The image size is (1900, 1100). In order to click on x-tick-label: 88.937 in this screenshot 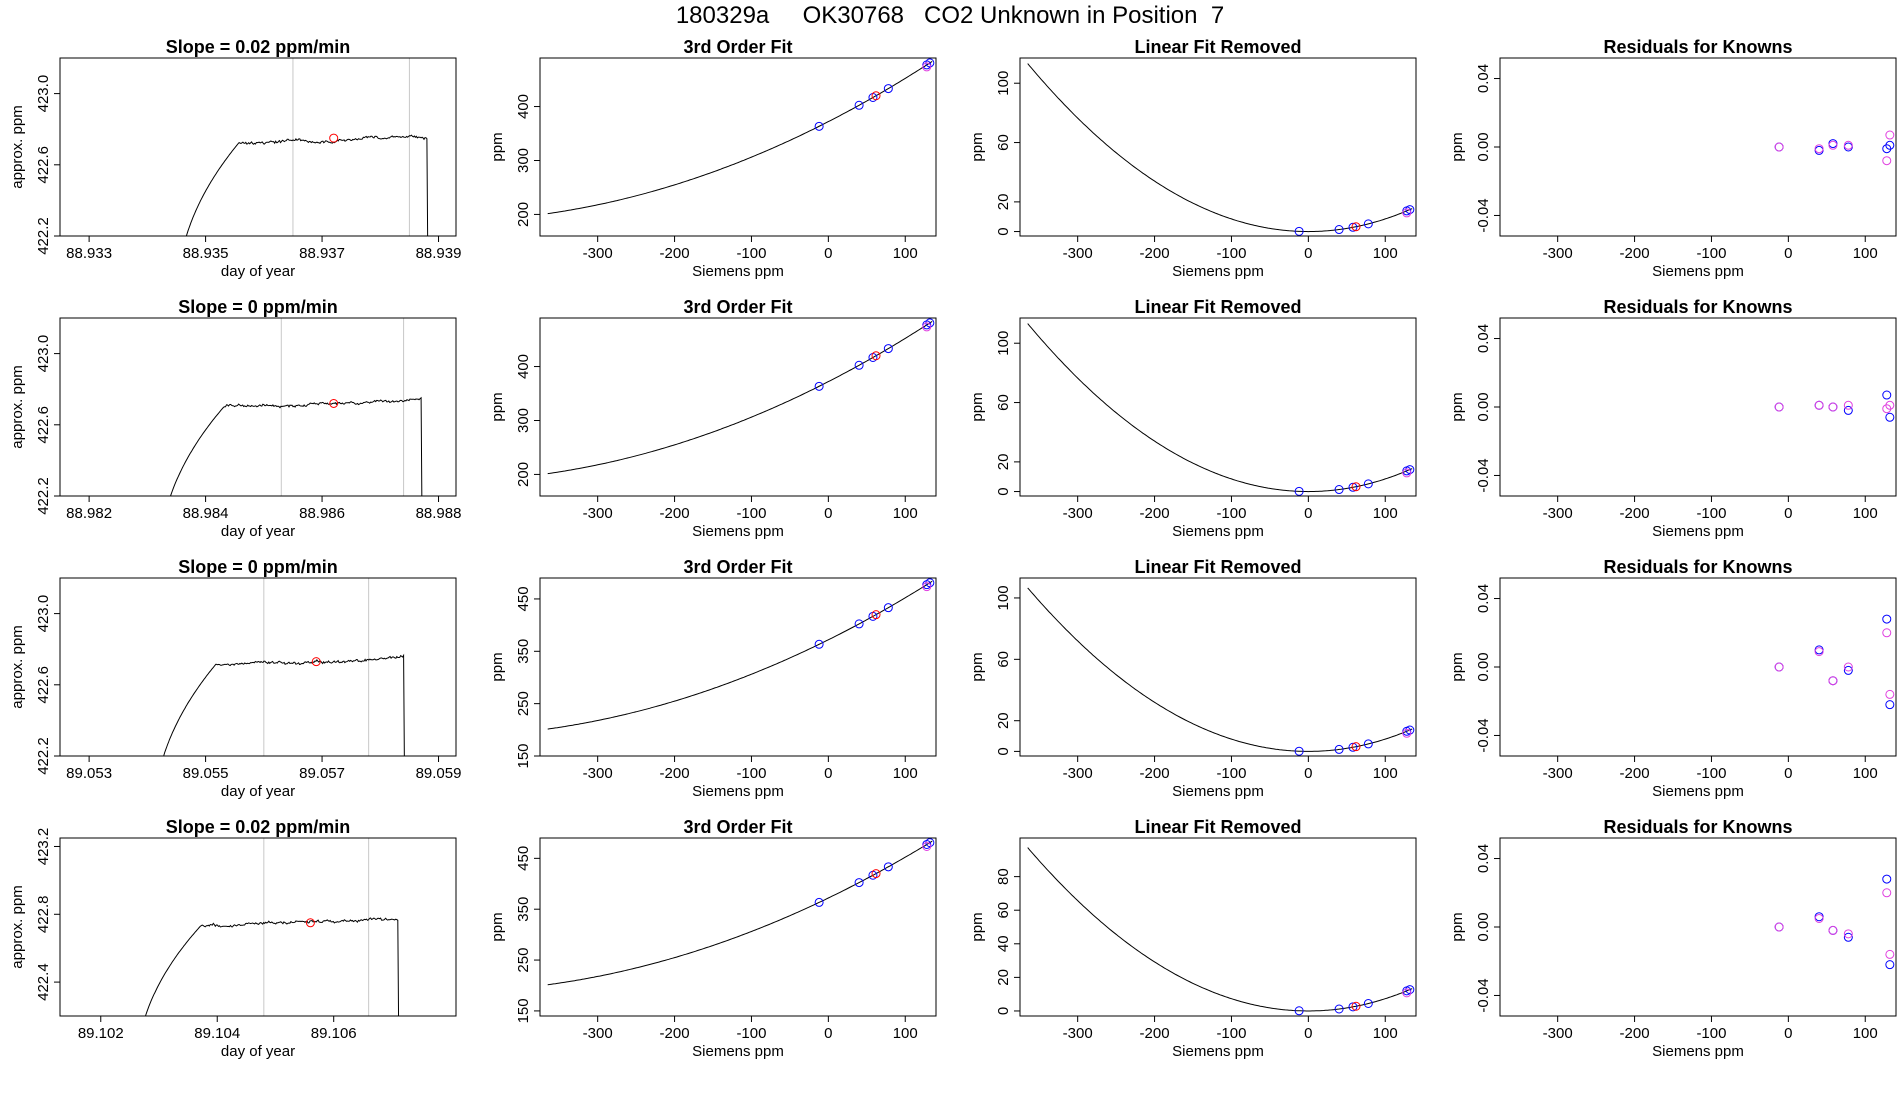, I will do `click(322, 253)`.